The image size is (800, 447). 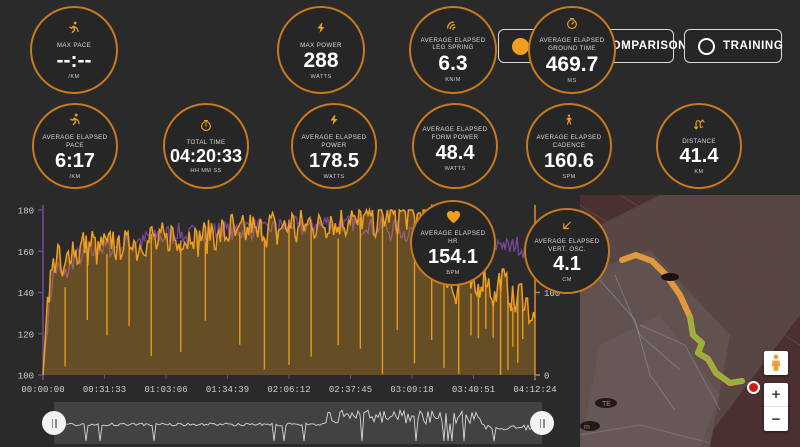 I want to click on svg-text: 160, so click(x=26, y=253).